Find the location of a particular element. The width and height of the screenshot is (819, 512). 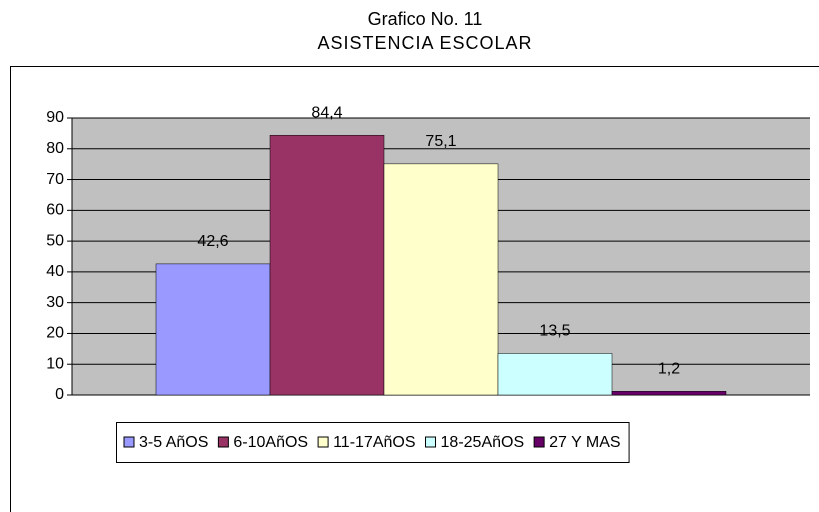

data-label: 1,2 is located at coordinates (669, 369).